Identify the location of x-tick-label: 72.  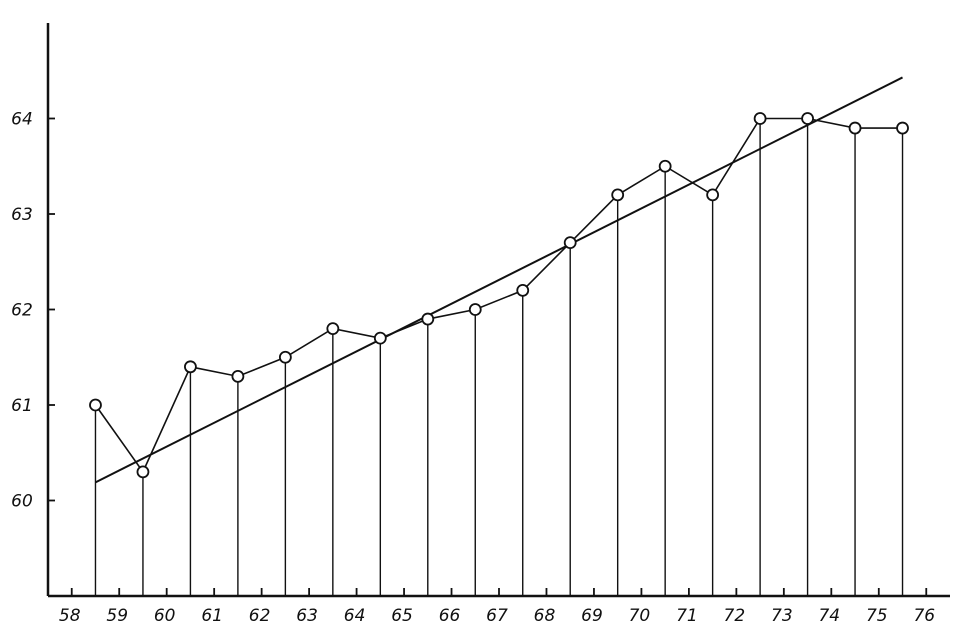
(735, 616).